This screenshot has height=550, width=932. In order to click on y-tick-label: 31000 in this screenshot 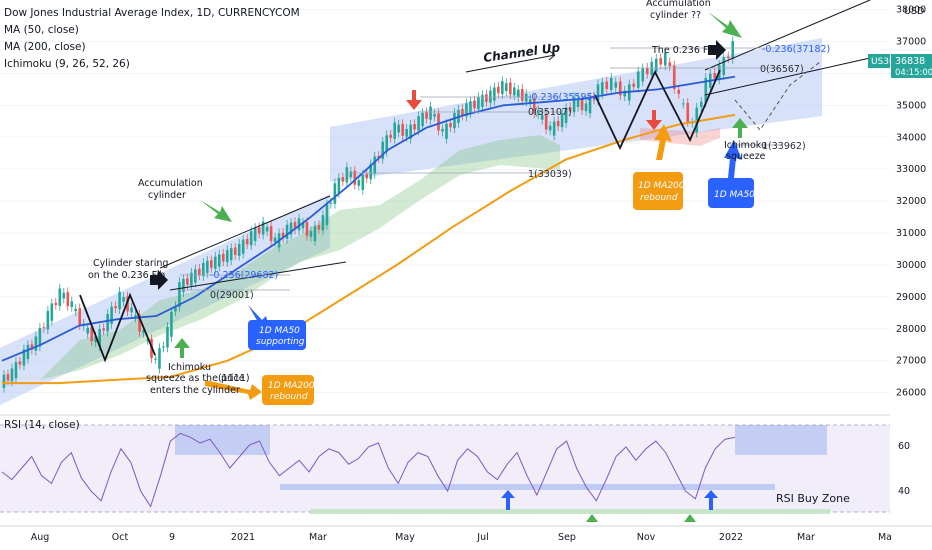, I will do `click(911, 233)`.